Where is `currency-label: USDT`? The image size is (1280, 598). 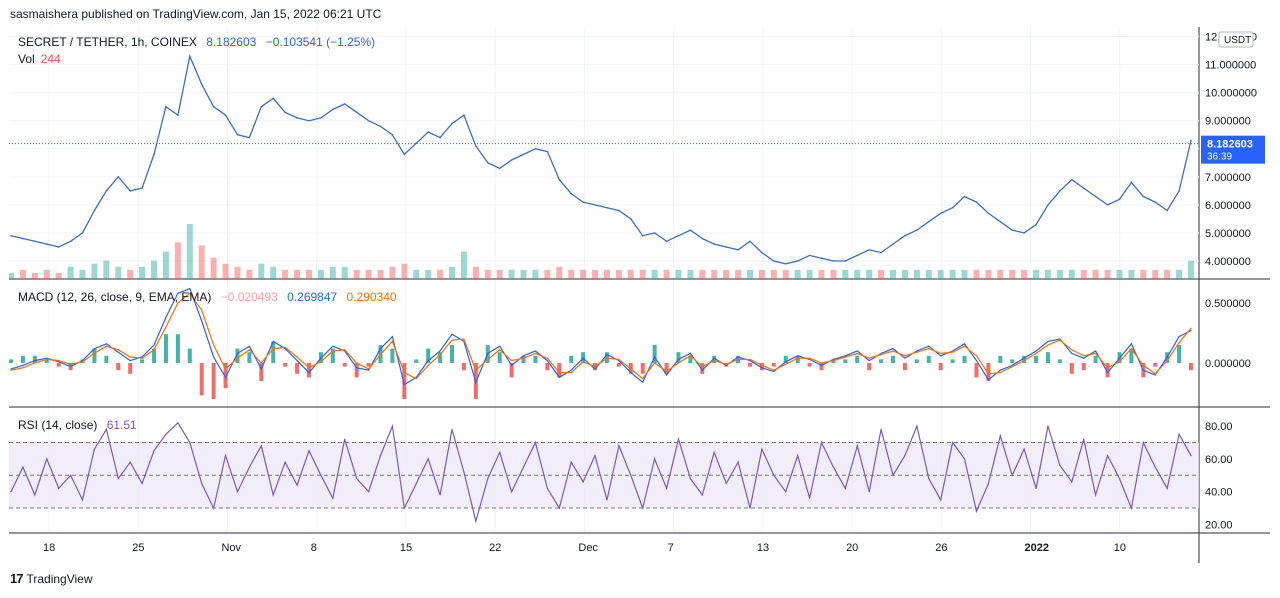 currency-label: USDT is located at coordinates (1237, 40).